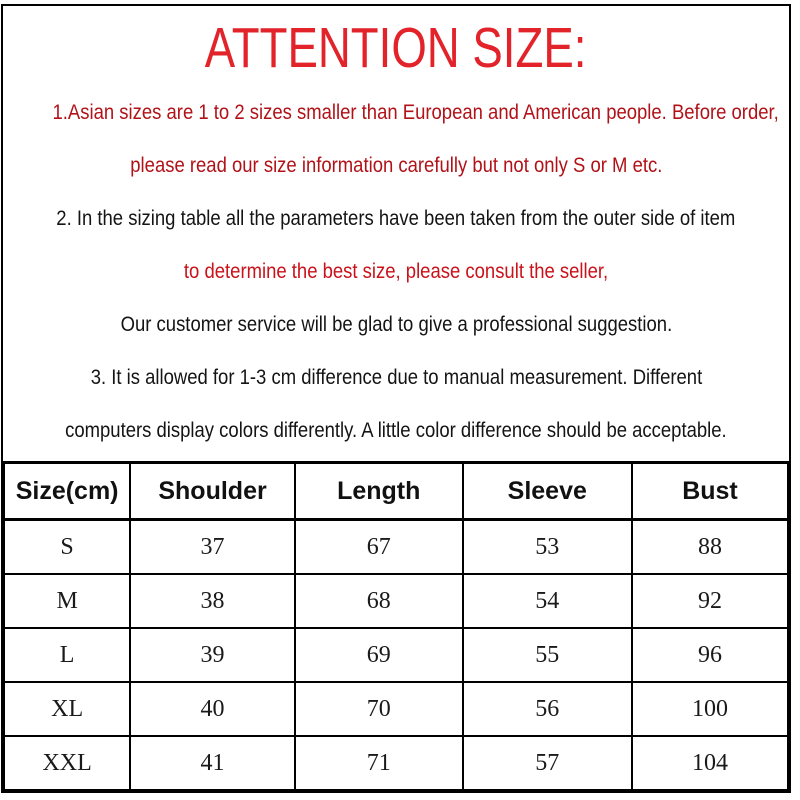  Describe the element at coordinates (212, 546) in the screenshot. I see `size-cell: 37` at that location.